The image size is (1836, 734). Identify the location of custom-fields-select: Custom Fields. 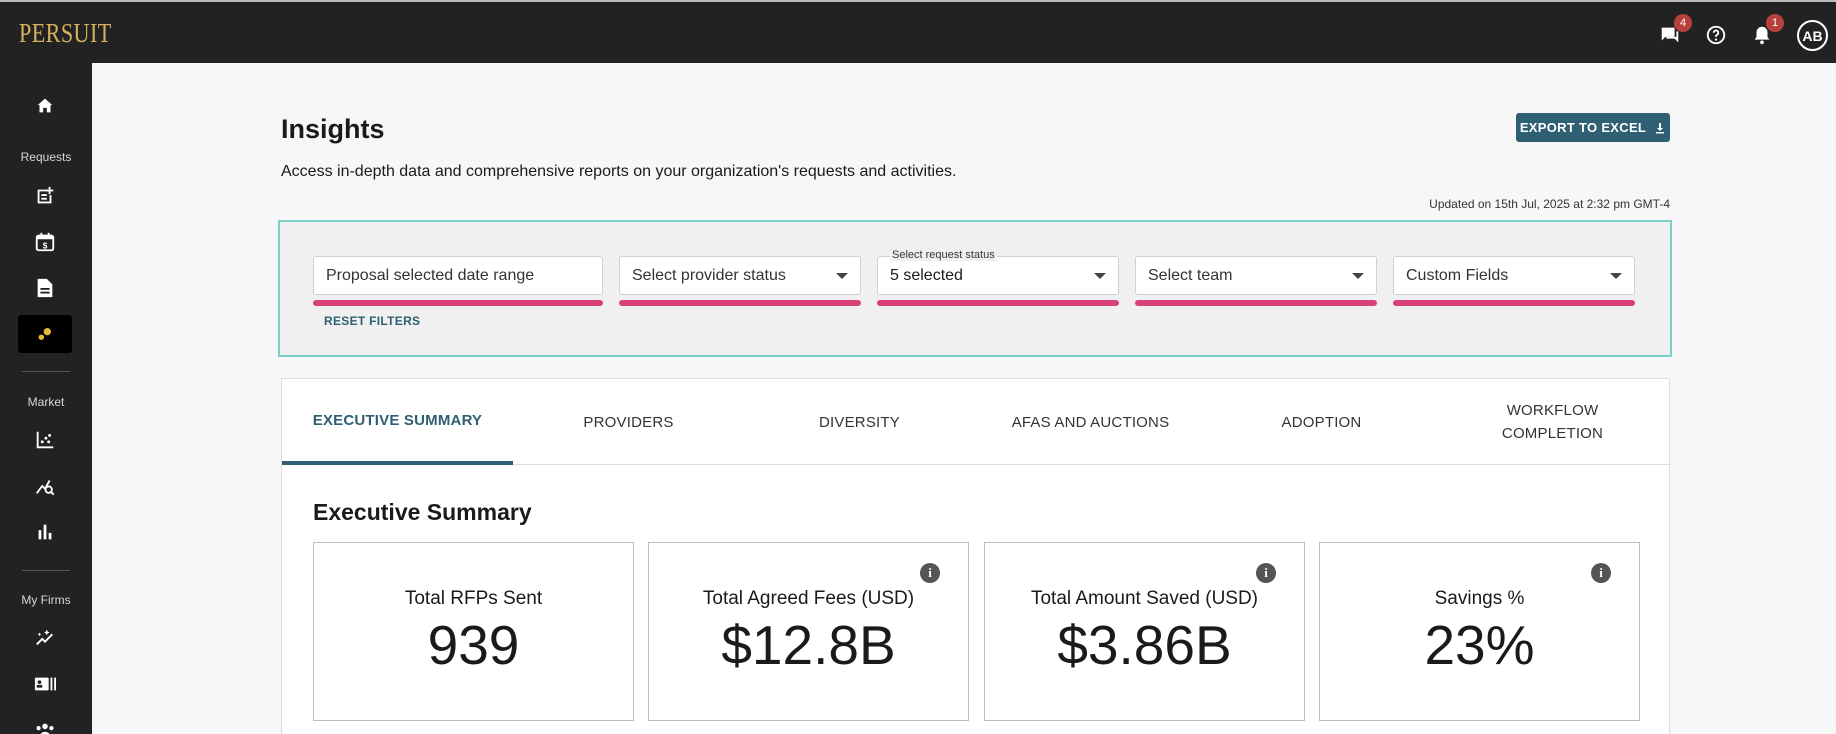
(1514, 275).